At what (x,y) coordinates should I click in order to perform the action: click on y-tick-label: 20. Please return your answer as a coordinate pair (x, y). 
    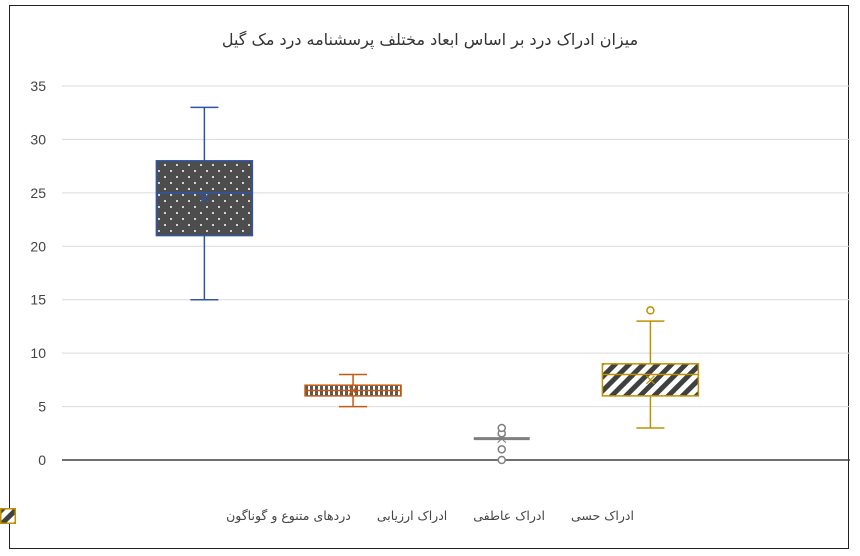
    Looking at the image, I should click on (38, 246).